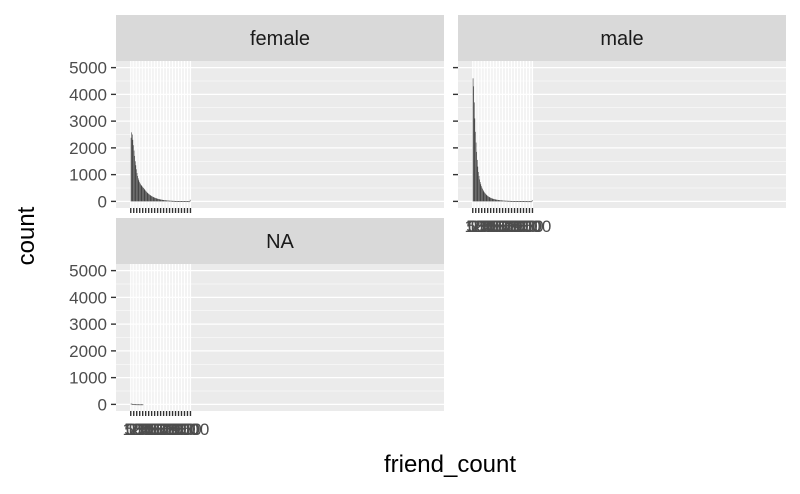 The image size is (800, 494). I want to click on y-tick-label: 2000, so click(88, 351).